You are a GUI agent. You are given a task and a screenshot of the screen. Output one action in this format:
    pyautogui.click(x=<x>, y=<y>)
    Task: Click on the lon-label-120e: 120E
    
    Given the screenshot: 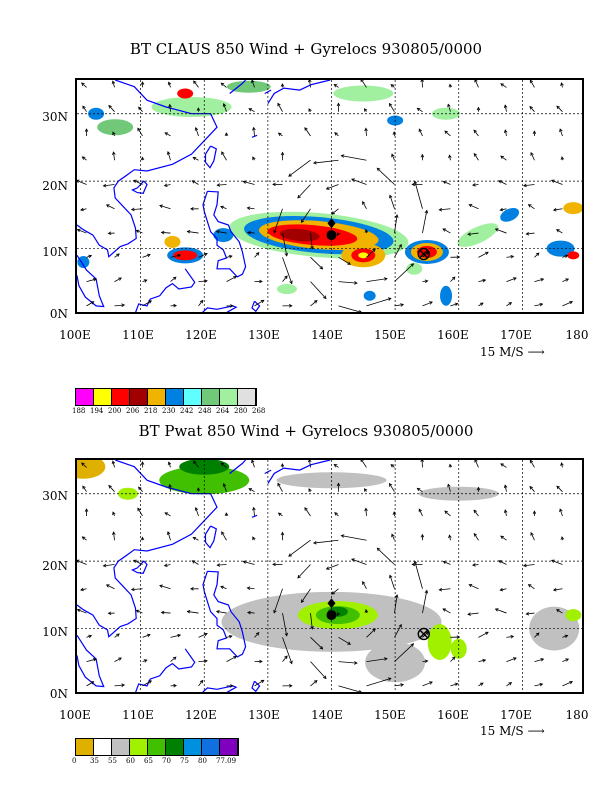 What is the action you would take?
    pyautogui.click(x=201, y=335)
    